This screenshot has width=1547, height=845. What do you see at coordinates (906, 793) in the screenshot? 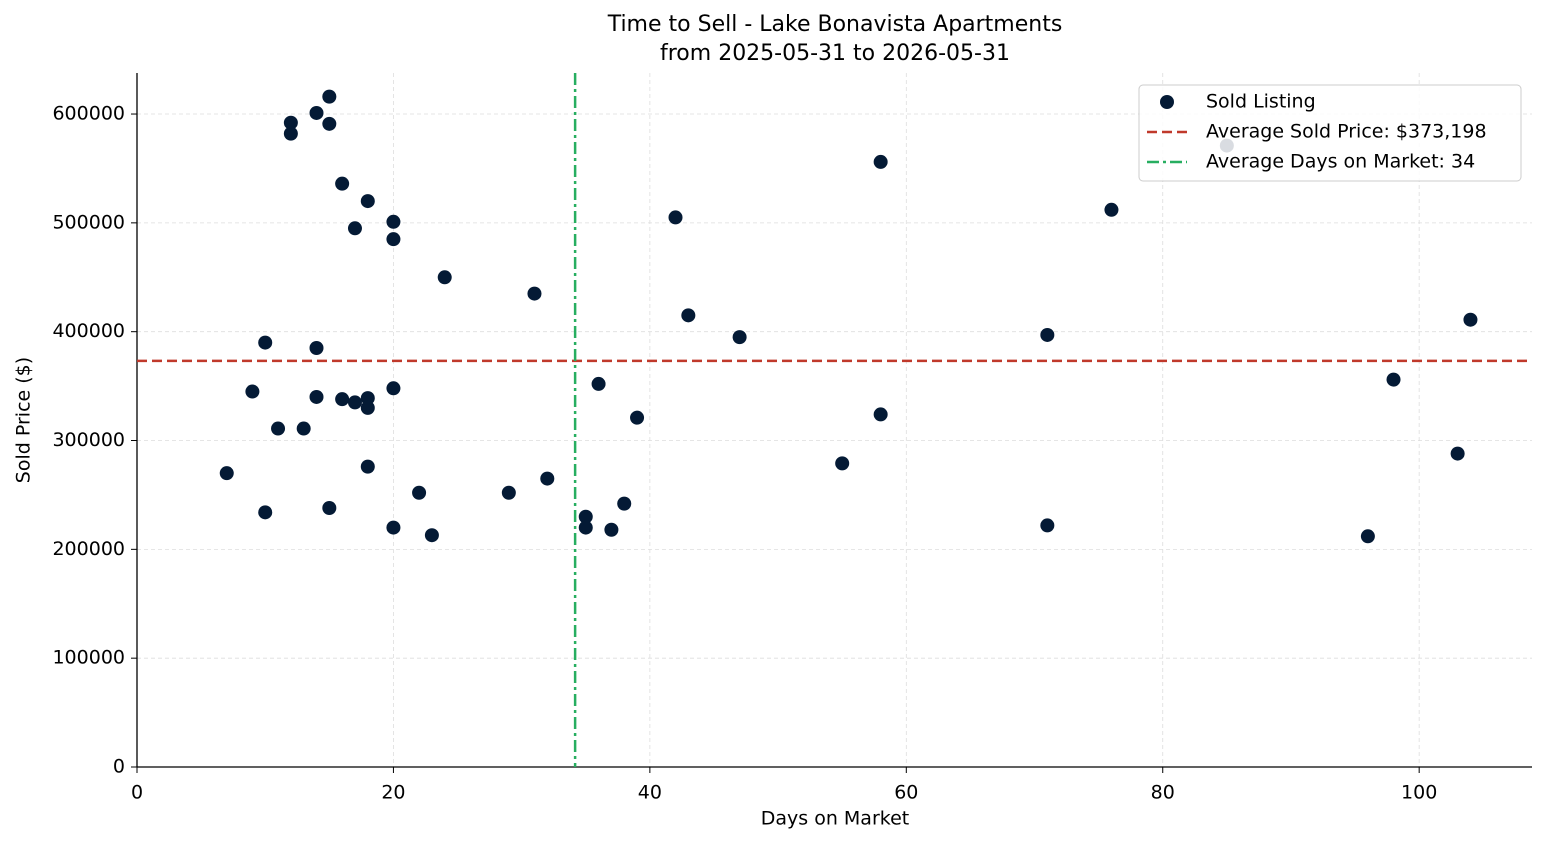
I see `x-tick-label: 60` at bounding box center [906, 793].